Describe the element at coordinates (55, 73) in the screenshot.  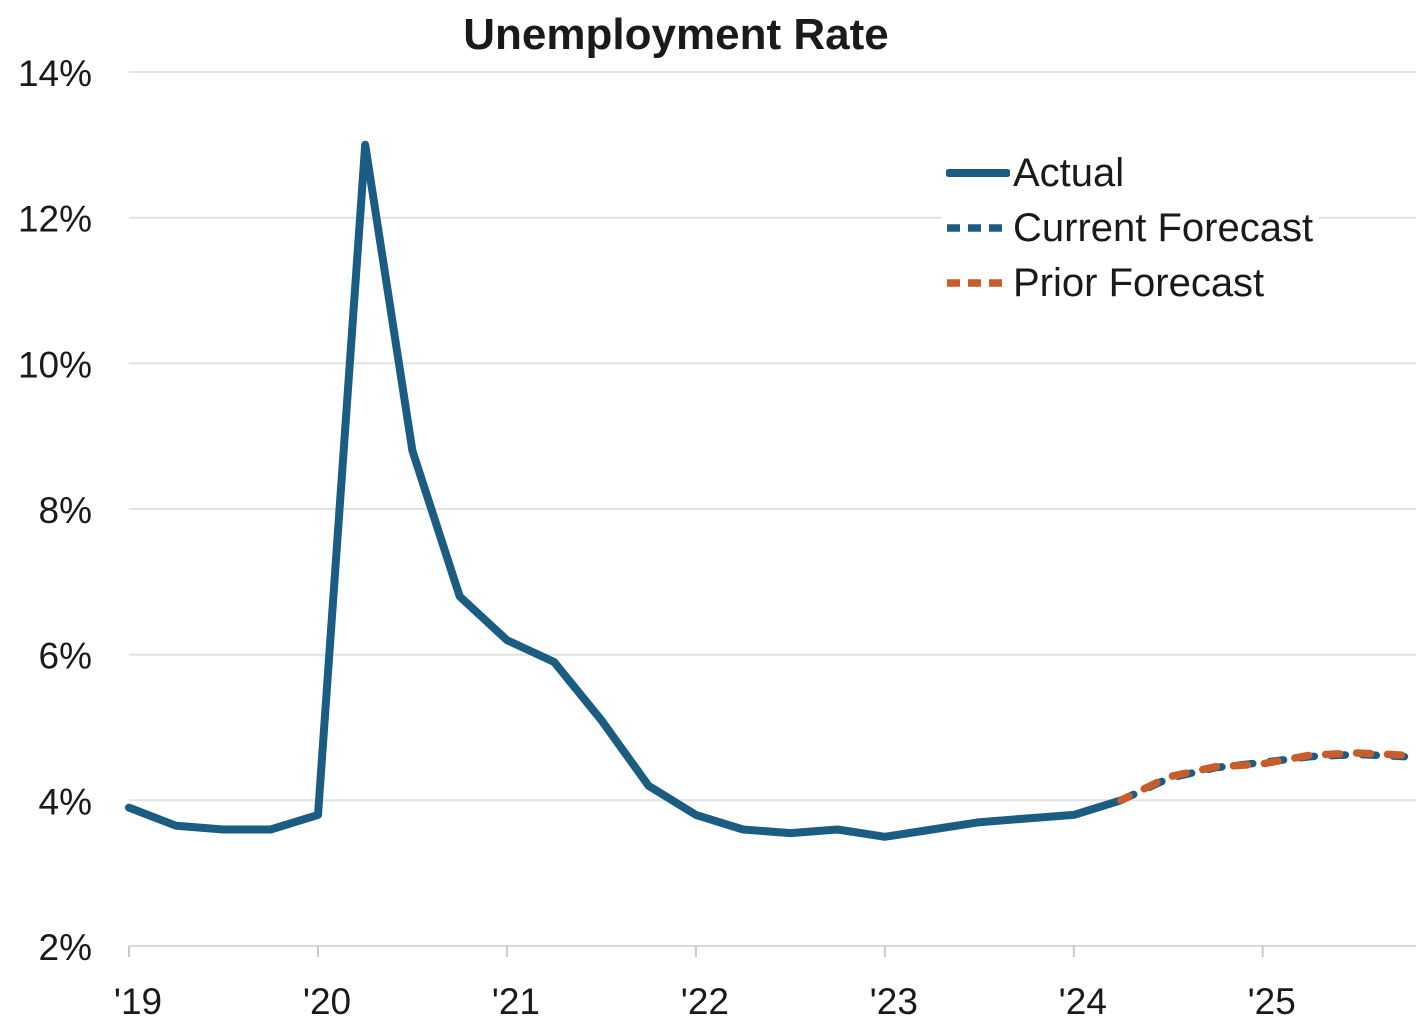
I see `y-axis-tick-label: 14%` at that location.